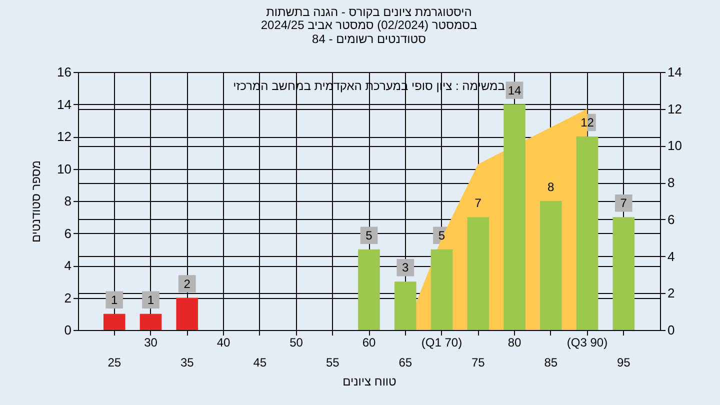 This screenshot has height=405, width=720. I want to click on y2-tick-label: 0, so click(671, 330).